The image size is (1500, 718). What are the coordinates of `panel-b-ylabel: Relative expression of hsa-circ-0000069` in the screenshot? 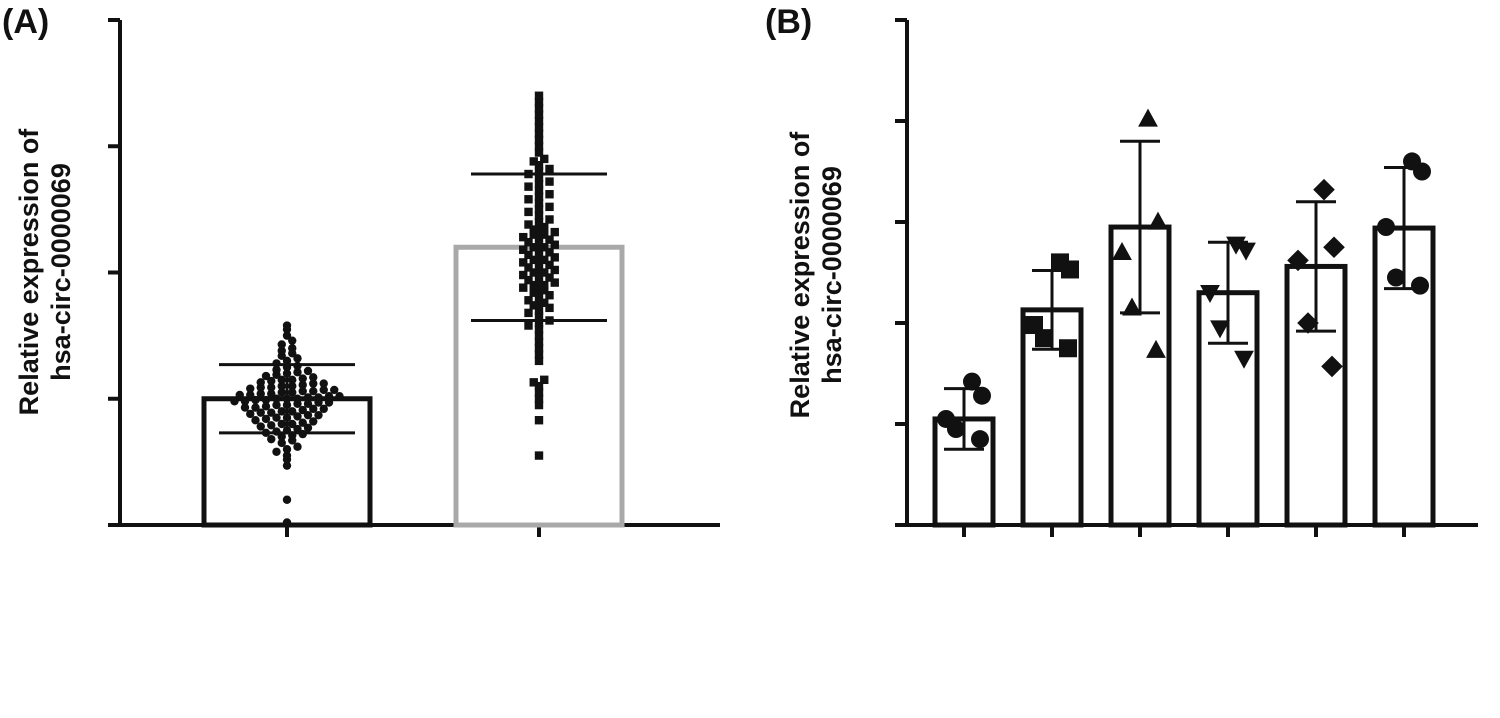 It's located at (816, 275).